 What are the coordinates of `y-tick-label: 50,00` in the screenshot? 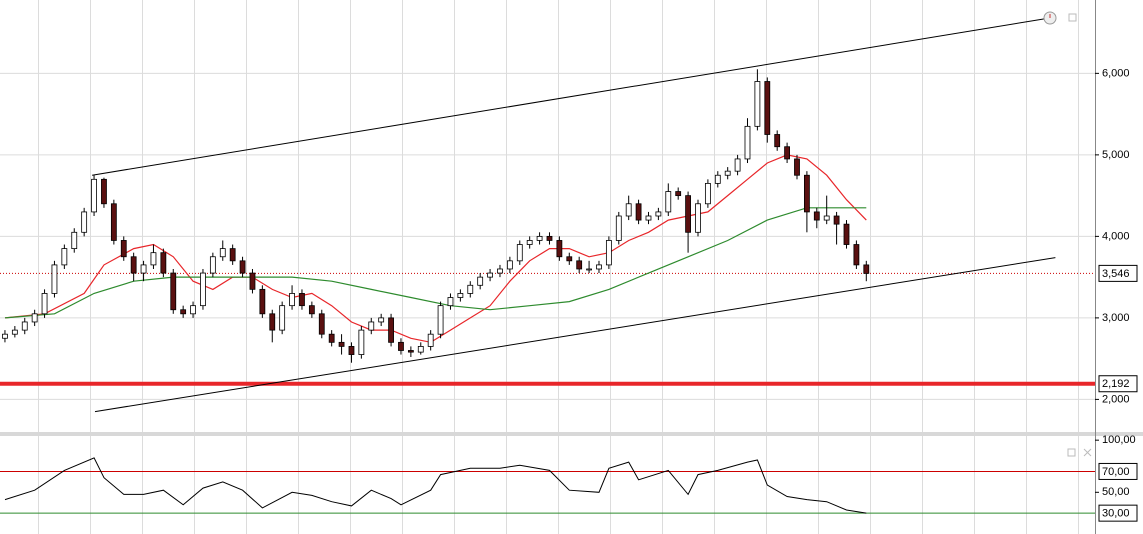 It's located at (1116, 492).